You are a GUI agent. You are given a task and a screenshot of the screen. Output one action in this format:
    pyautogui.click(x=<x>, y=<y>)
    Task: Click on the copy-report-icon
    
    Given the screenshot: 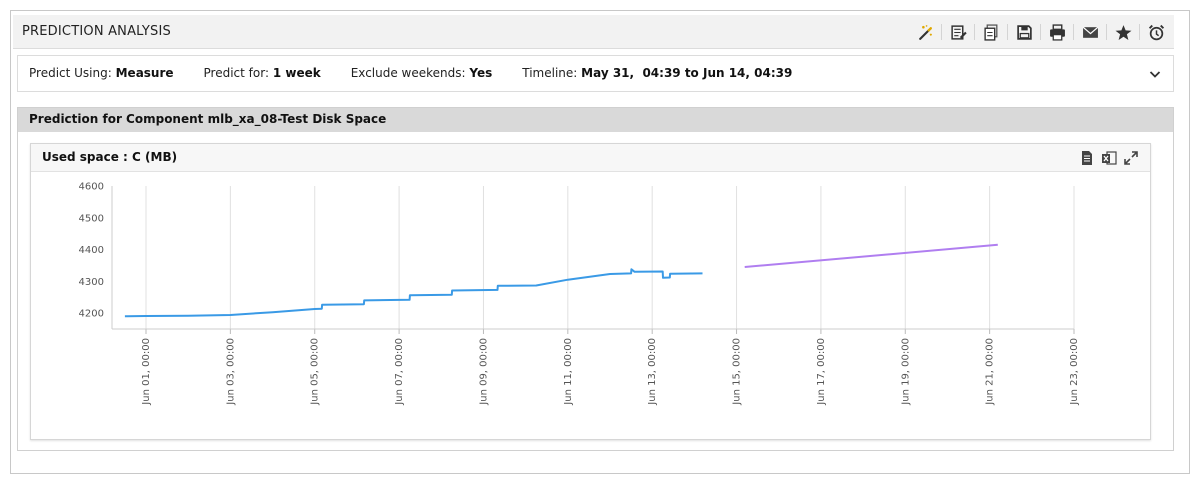 What is the action you would take?
    pyautogui.click(x=990, y=32)
    